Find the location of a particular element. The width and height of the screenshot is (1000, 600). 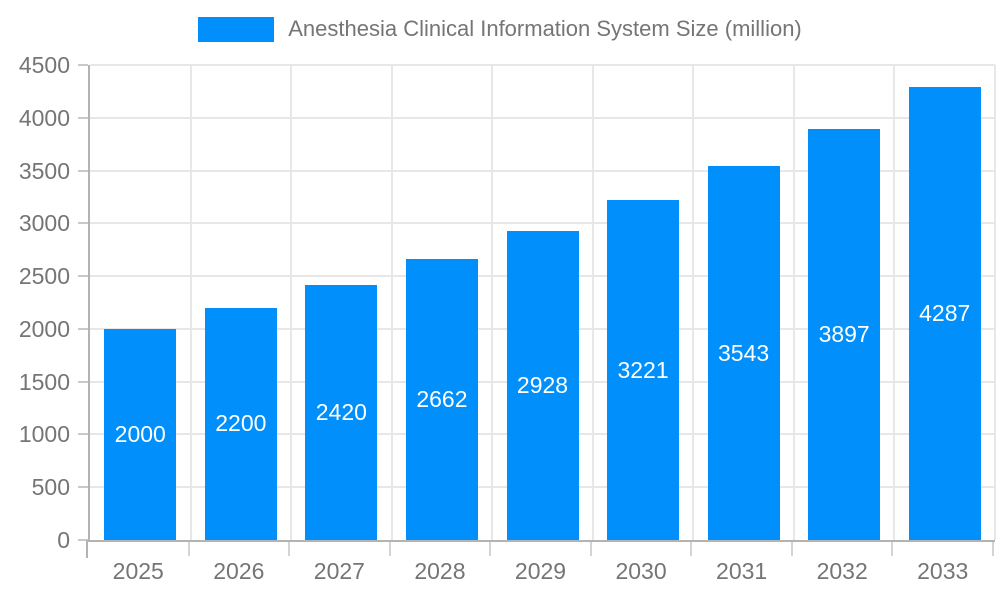

y-tick-label: 2500 is located at coordinates (44, 276).